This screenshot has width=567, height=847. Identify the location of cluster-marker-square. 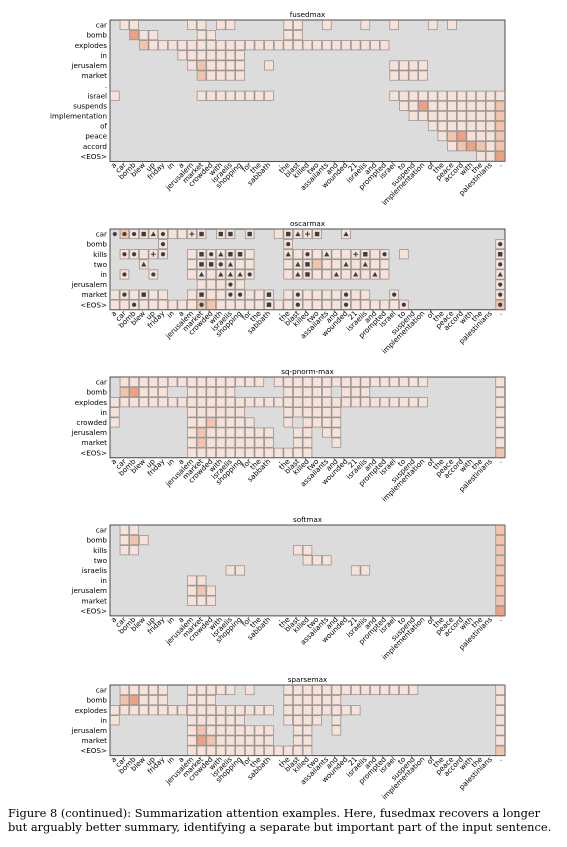
(249, 234).